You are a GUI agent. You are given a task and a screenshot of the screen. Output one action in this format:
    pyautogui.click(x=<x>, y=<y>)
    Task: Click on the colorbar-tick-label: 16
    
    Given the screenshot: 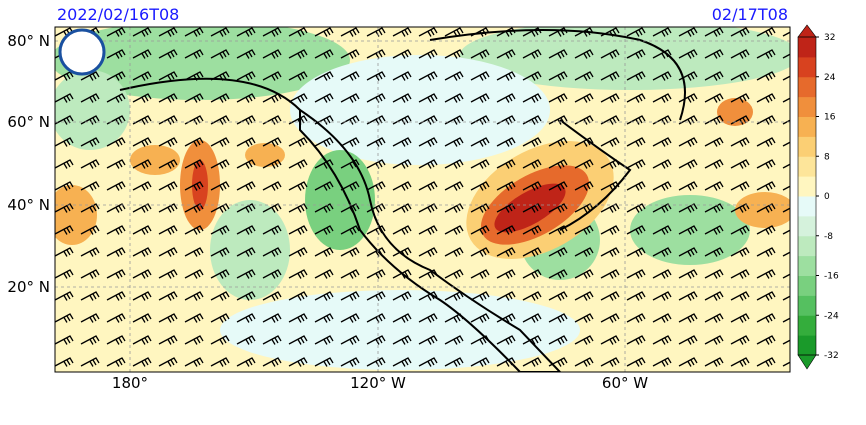 What is the action you would take?
    pyautogui.click(x=830, y=118)
    